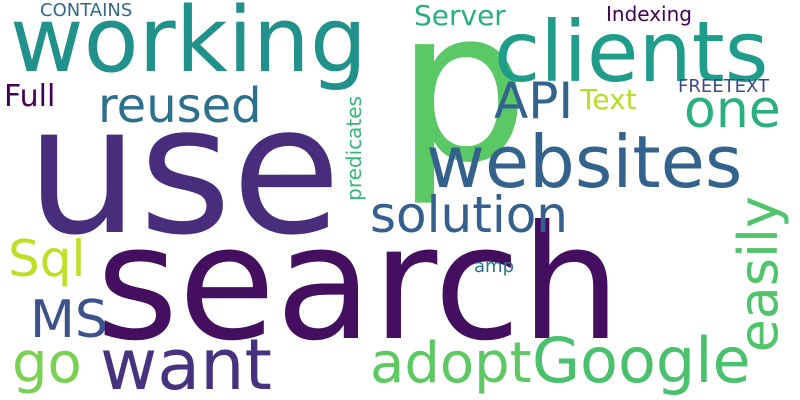 Image resolution: width=800 pixels, height=400 pixels. Describe the element at coordinates (469, 215) in the screenshot. I see `word-solution: solution` at that location.